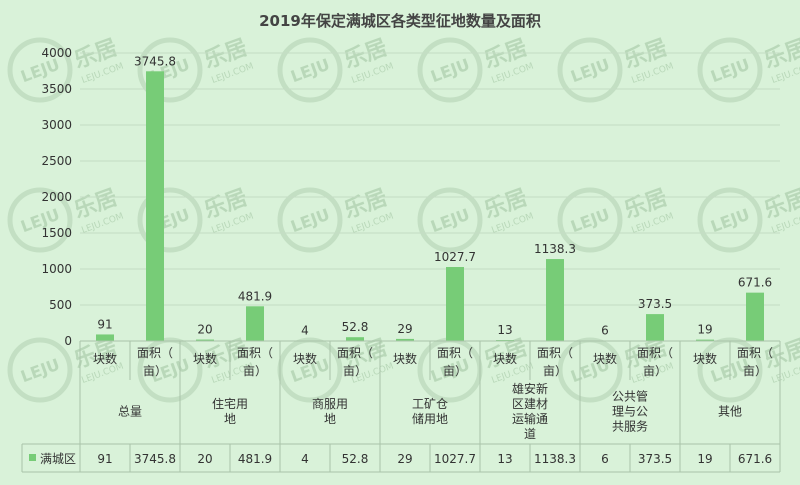  What do you see at coordinates (204, 459) in the screenshot?
I see `table-value-count: 20` at bounding box center [204, 459].